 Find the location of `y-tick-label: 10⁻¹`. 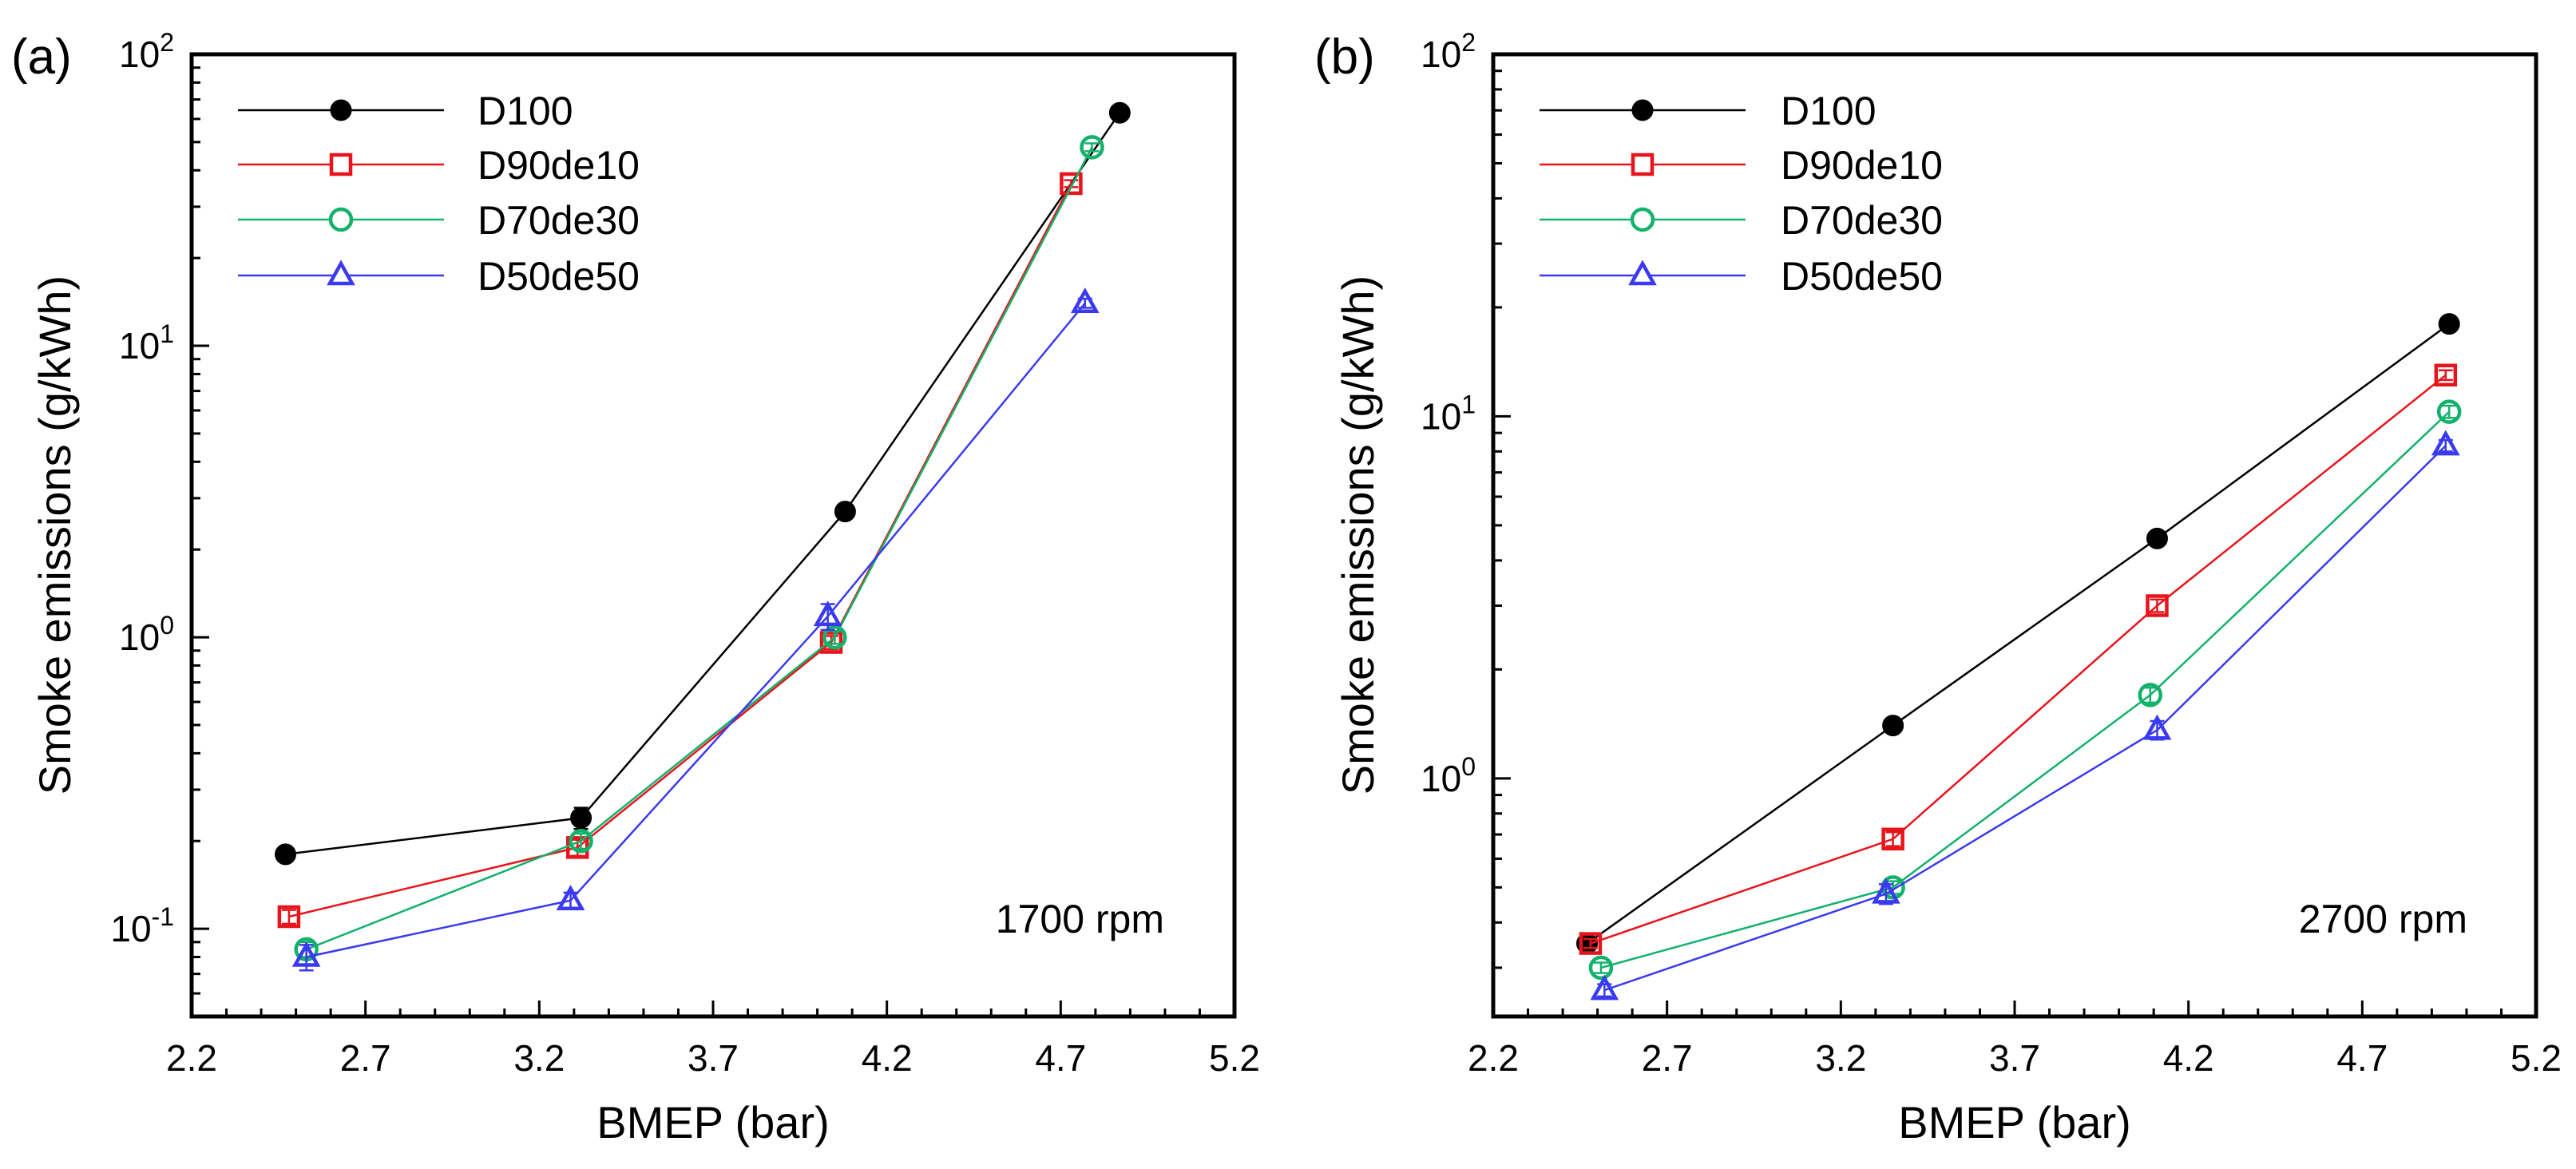

y-tick-label: 10⁻¹ is located at coordinates (142, 926).